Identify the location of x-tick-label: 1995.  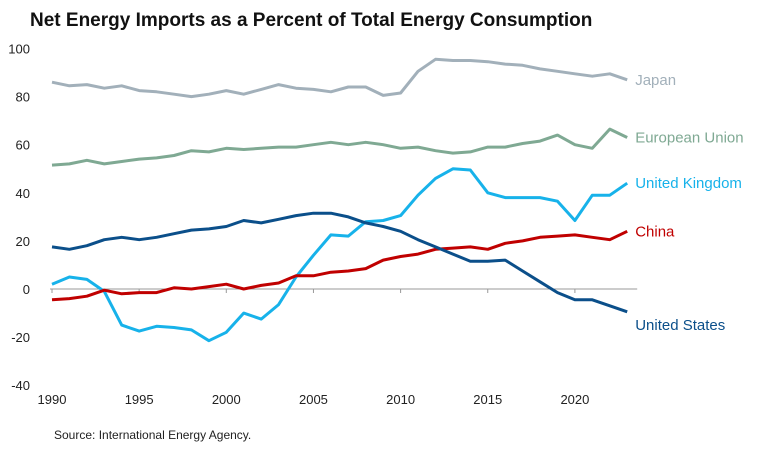
(139, 399).